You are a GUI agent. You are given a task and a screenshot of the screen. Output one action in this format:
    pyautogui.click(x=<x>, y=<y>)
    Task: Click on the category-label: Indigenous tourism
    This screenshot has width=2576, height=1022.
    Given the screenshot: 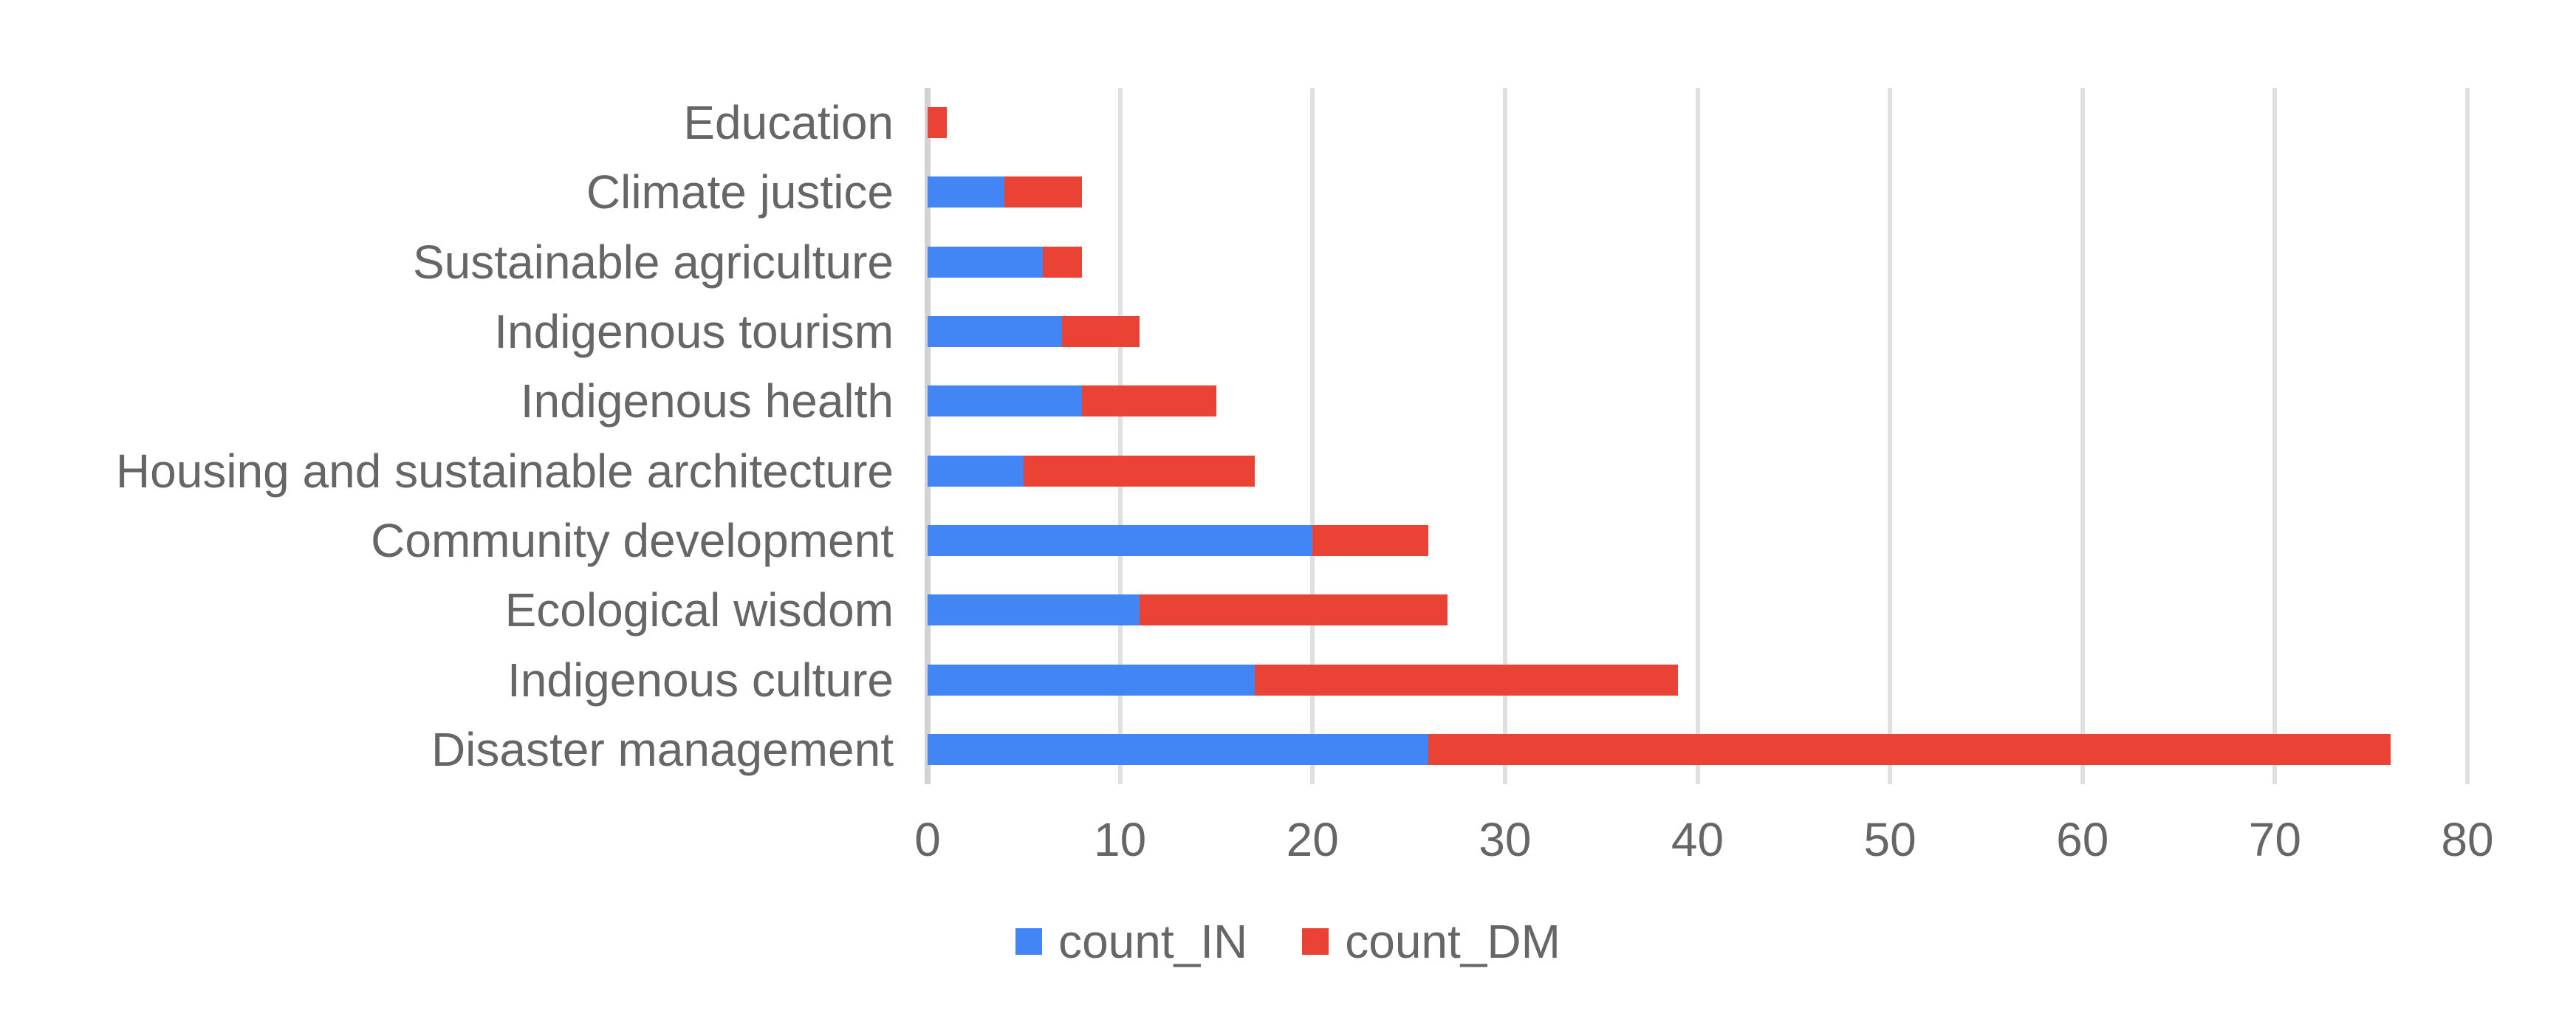 What is the action you would take?
    pyautogui.click(x=694, y=332)
    